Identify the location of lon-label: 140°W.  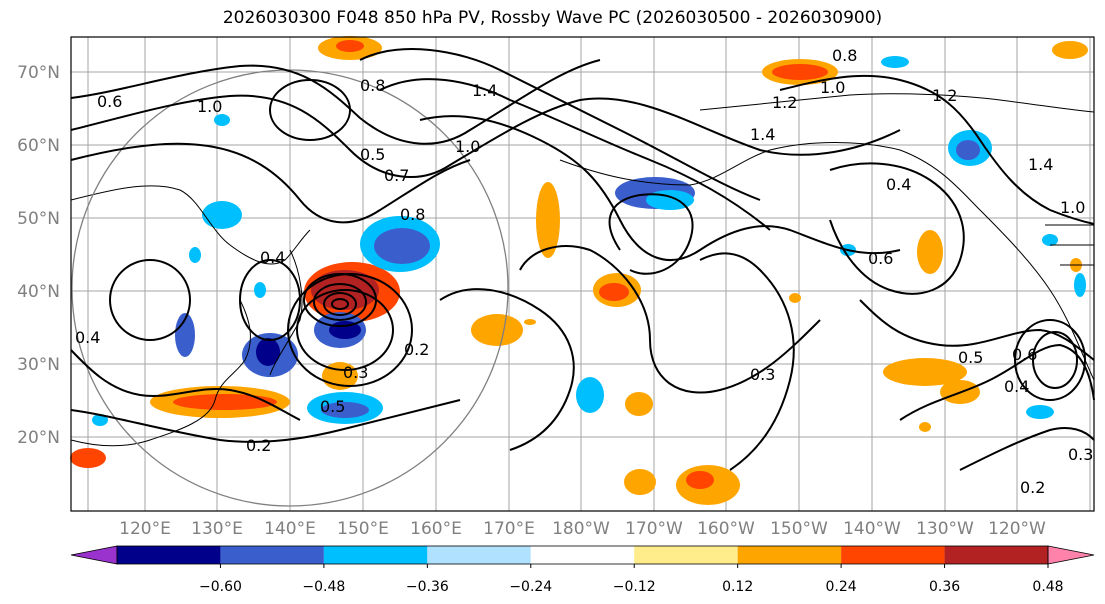
(872, 529).